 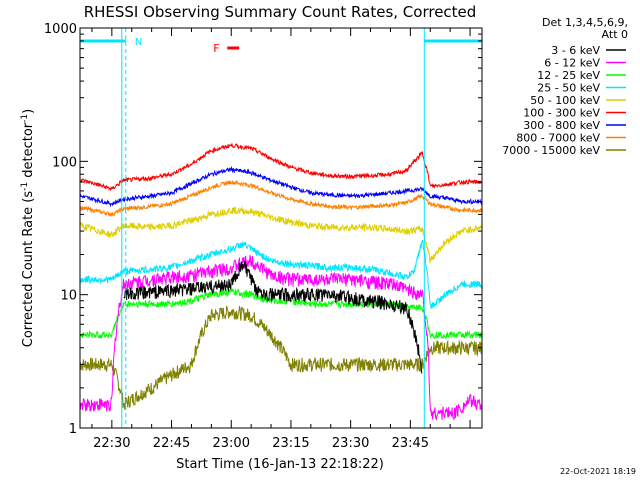 What do you see at coordinates (28, 228) in the screenshot?
I see `y-axis-label: Corrected Count Rate (s-1 detector-1)` at bounding box center [28, 228].